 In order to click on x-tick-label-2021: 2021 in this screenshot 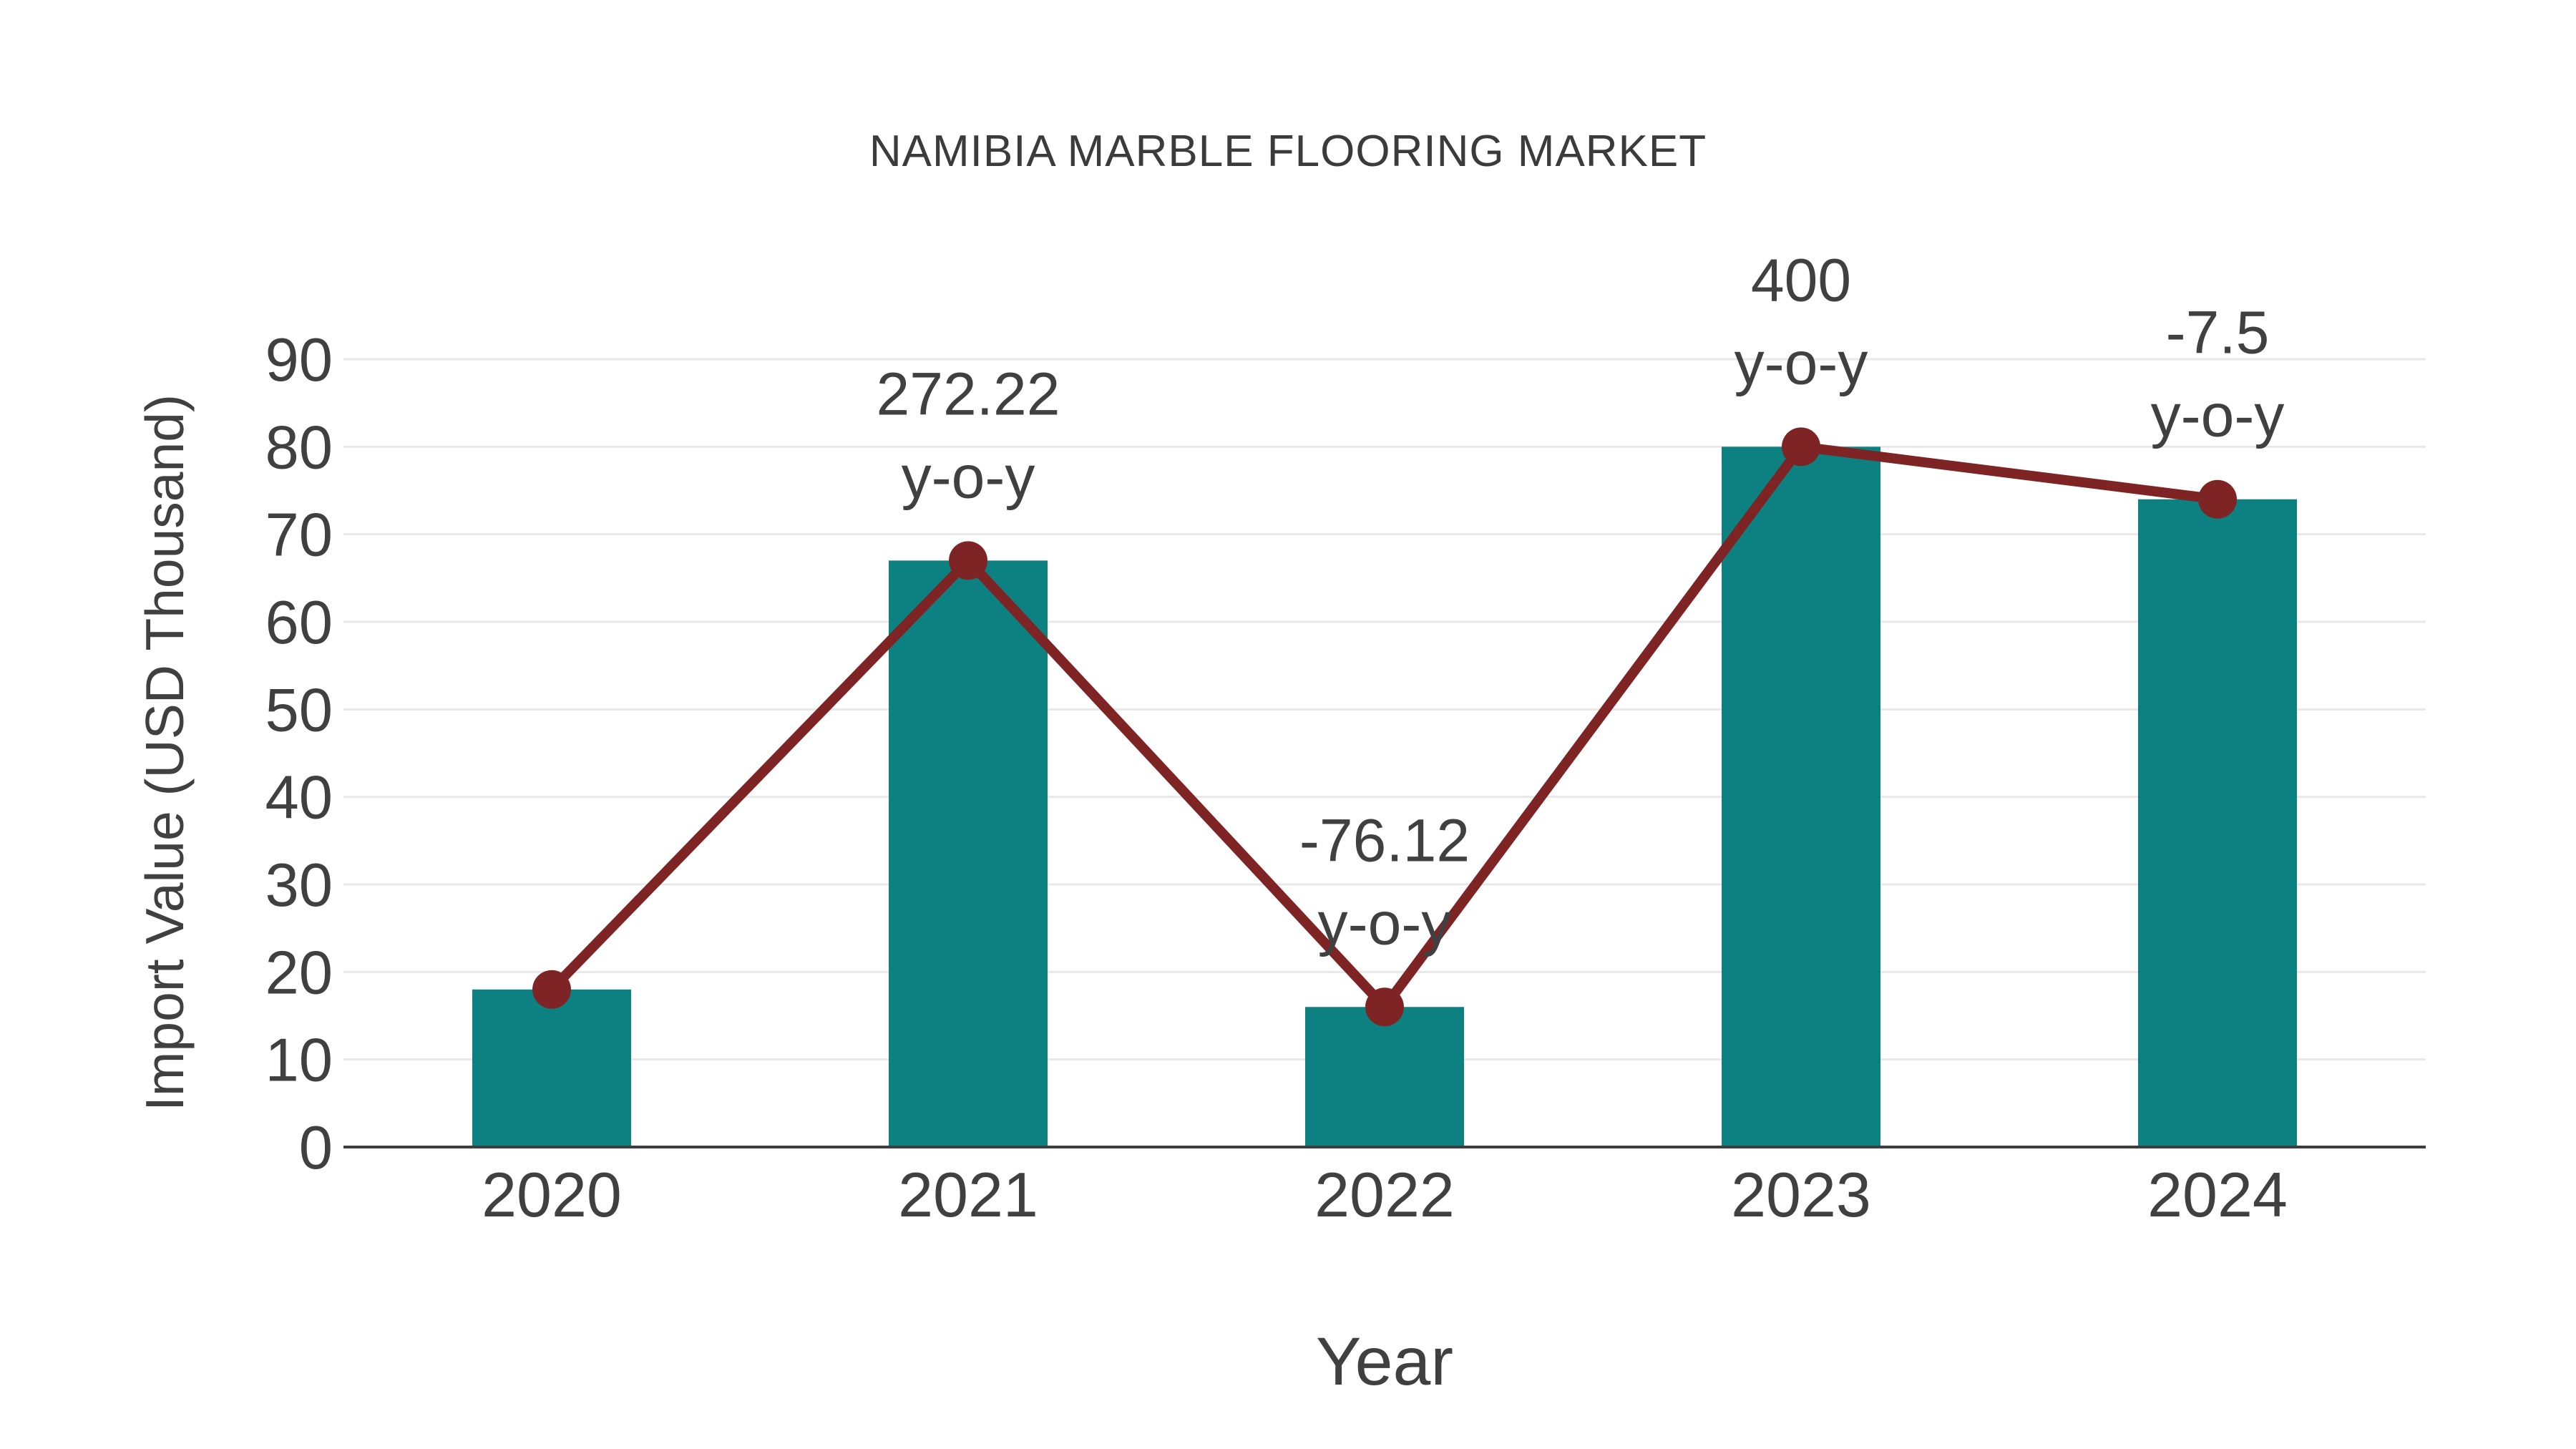, I will do `click(968, 1194)`.